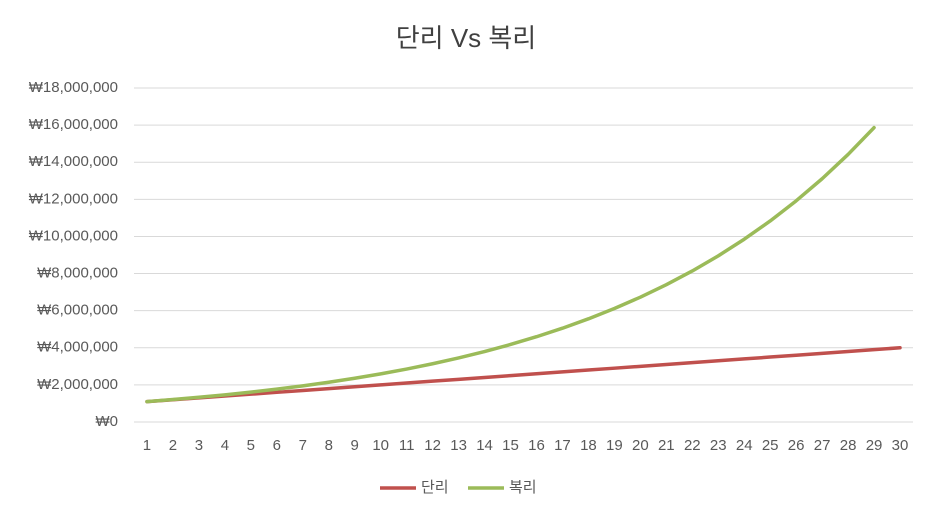 The image size is (926, 508). What do you see at coordinates (73, 161) in the screenshot?
I see `y-tick-label: ₩14,000,000` at bounding box center [73, 161].